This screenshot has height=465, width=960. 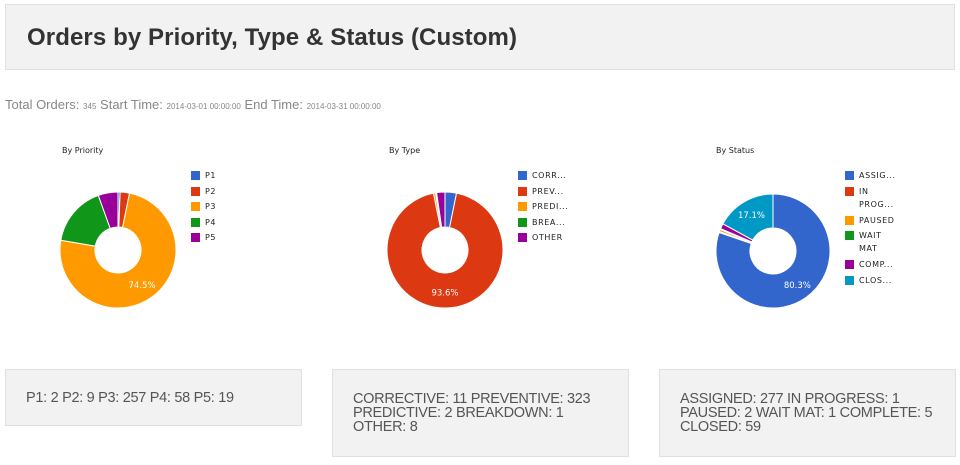 What do you see at coordinates (218, 194) in the screenshot?
I see `legend-item: P2` at bounding box center [218, 194].